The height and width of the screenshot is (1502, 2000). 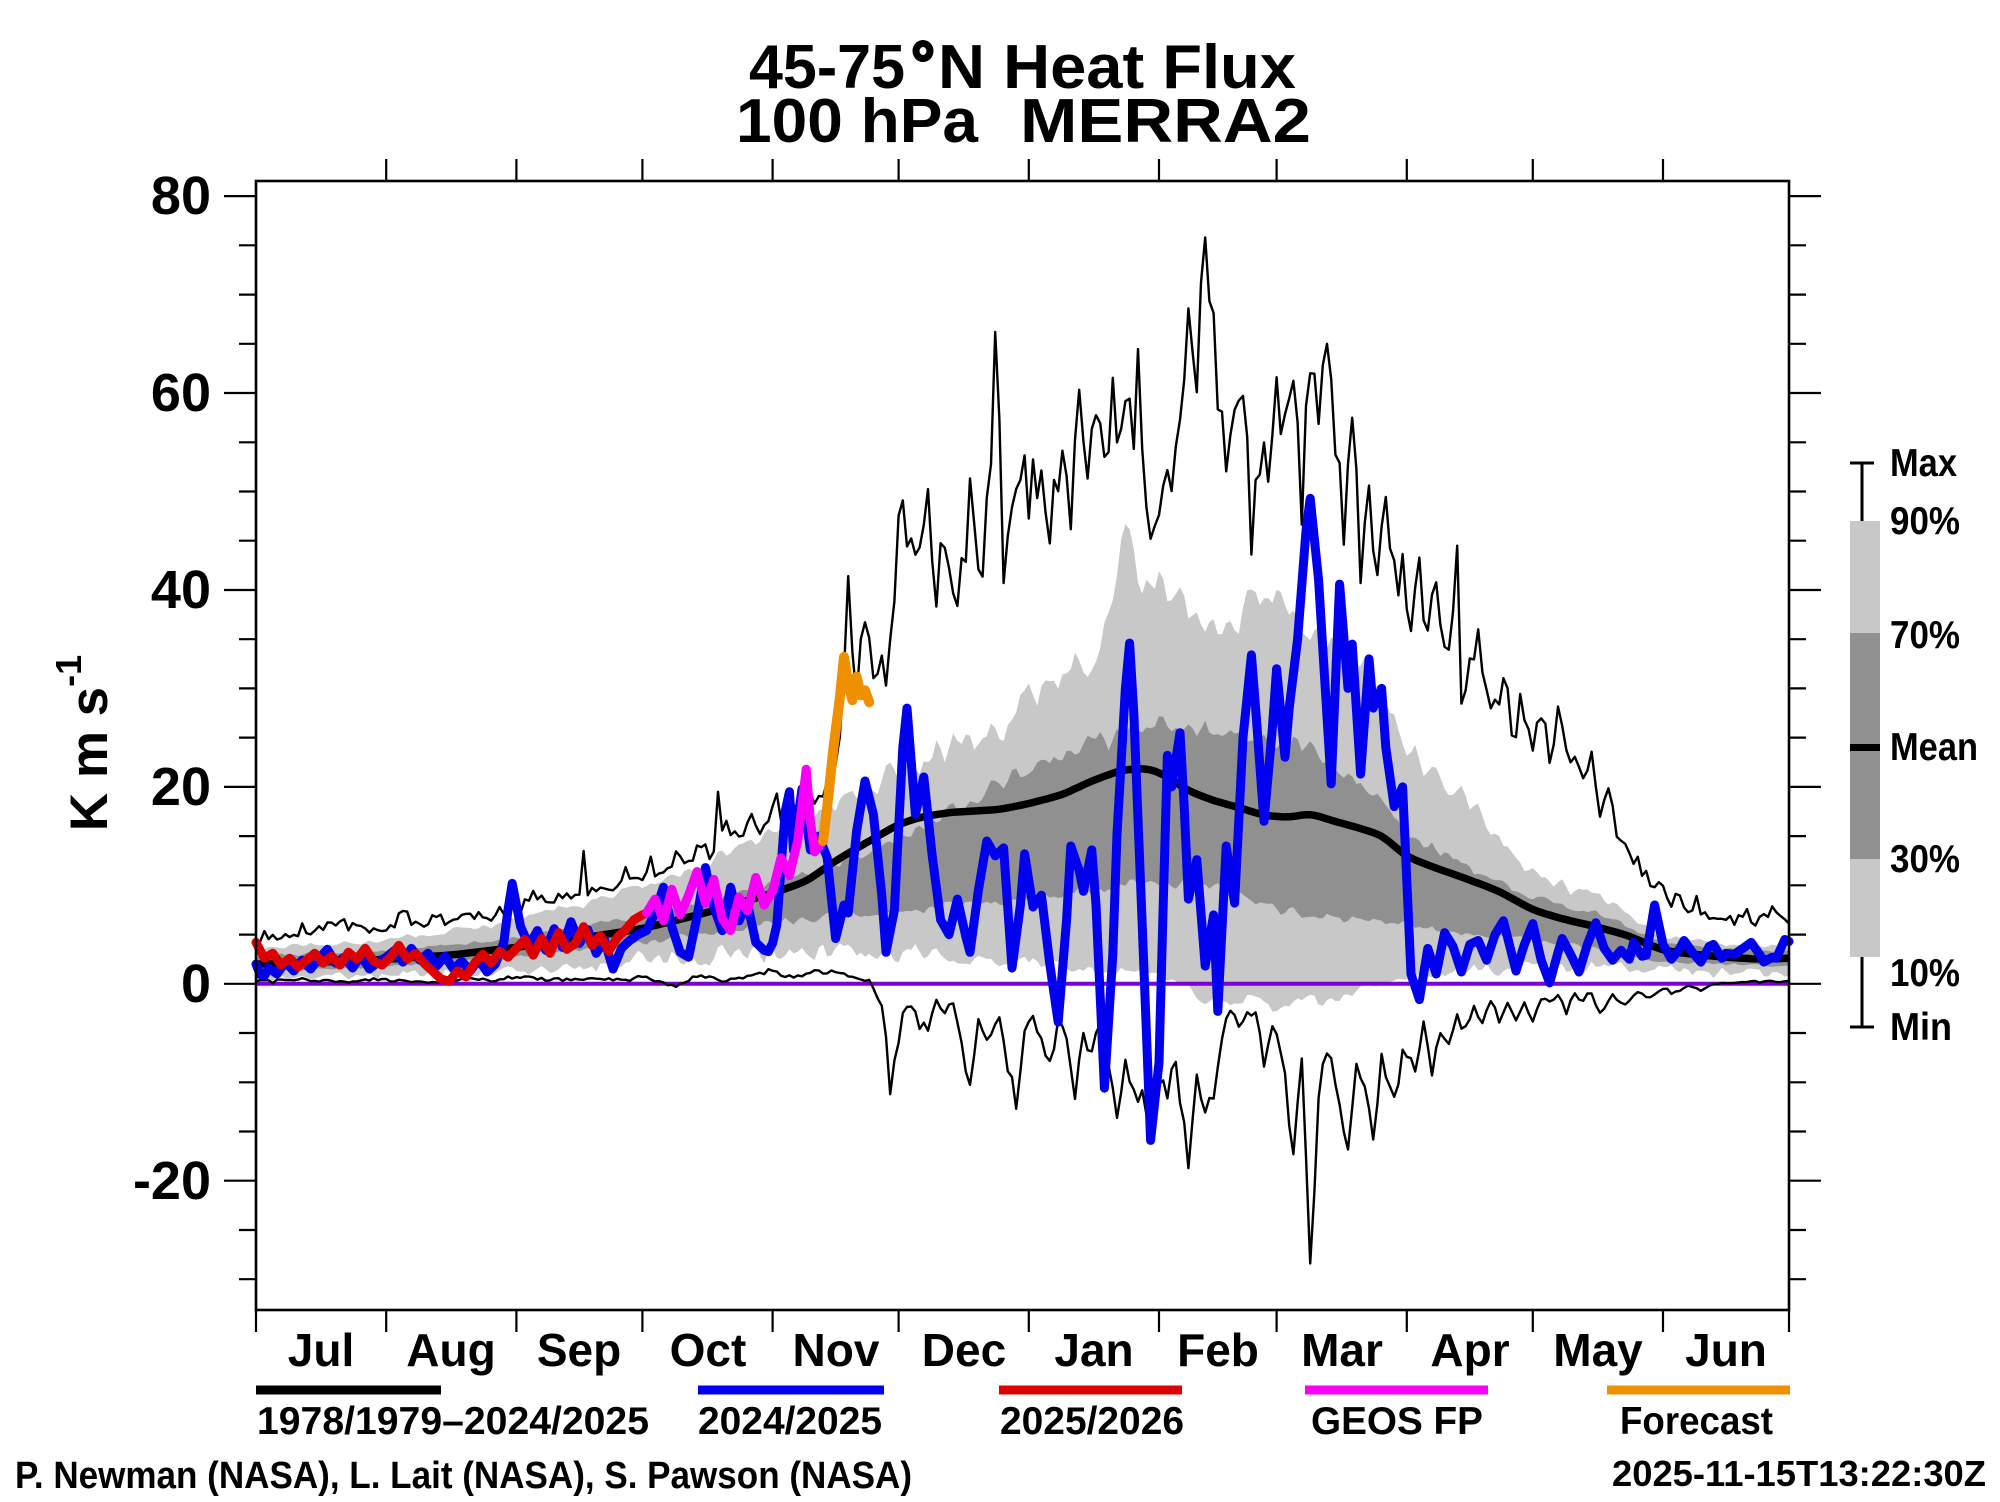 I want to click on svg-text: 100 hPa, so click(x=857, y=121).